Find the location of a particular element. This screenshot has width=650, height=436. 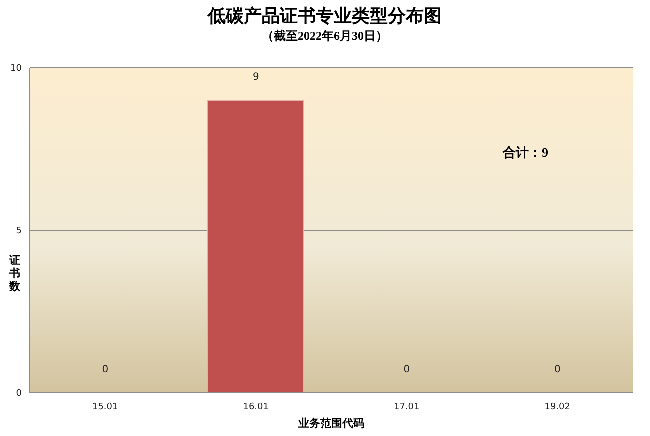

annotation: 合计：9 is located at coordinates (525, 153).